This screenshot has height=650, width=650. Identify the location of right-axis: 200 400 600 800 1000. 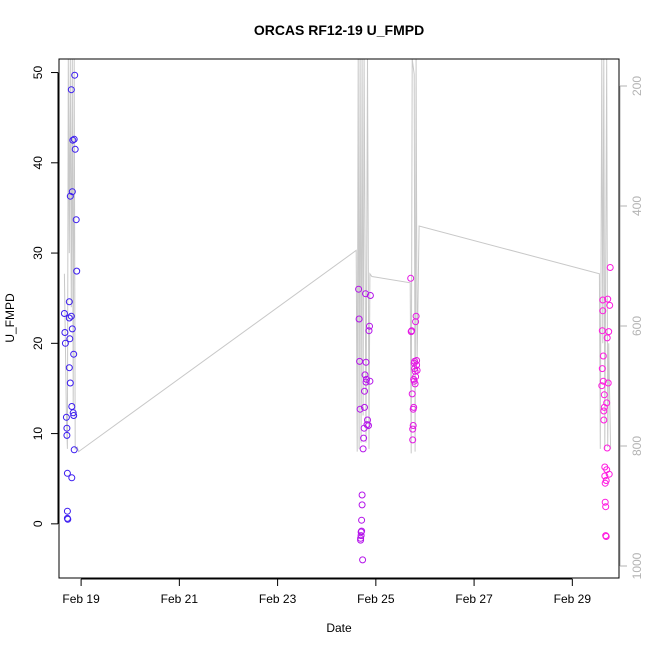
(631, 327).